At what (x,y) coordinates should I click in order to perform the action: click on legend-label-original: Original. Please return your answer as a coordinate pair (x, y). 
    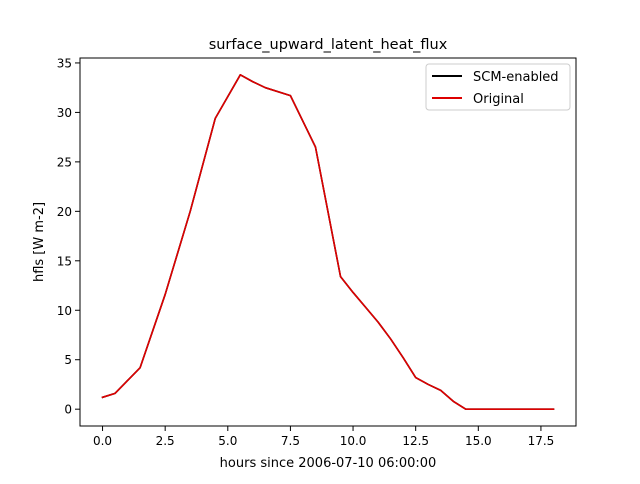
    Looking at the image, I should click on (498, 99).